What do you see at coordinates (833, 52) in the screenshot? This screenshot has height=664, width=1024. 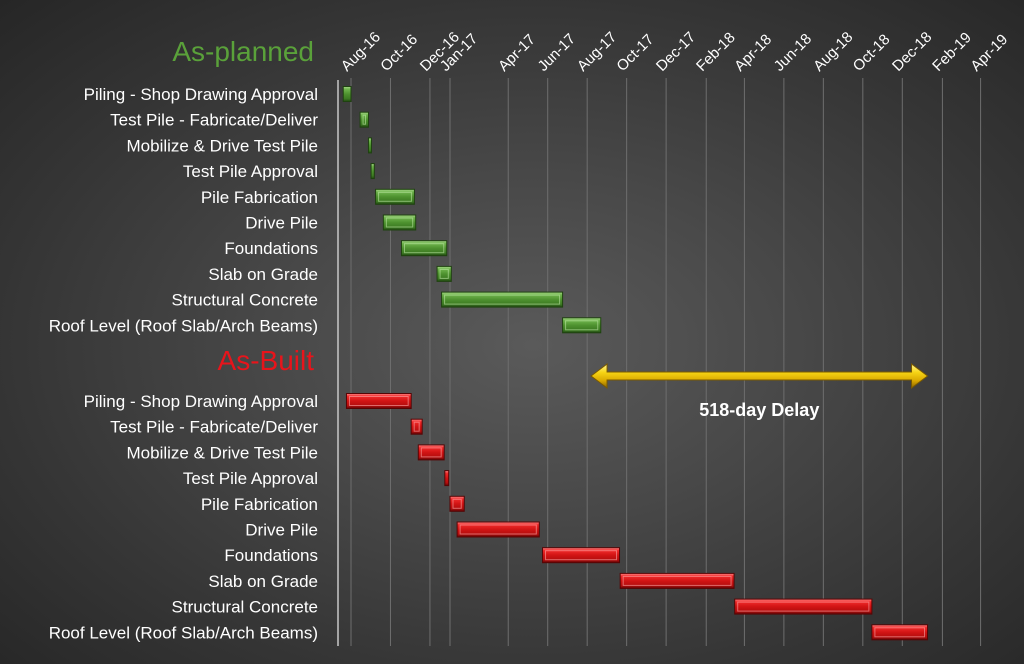 I see `x-tick-label: Aug-18` at bounding box center [833, 52].